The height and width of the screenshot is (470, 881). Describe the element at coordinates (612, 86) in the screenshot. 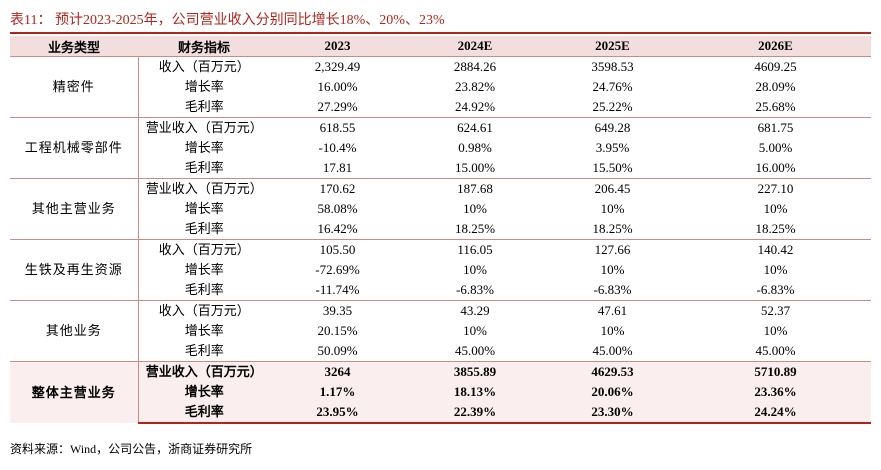

I see `value-cell: 24.76%` at that location.